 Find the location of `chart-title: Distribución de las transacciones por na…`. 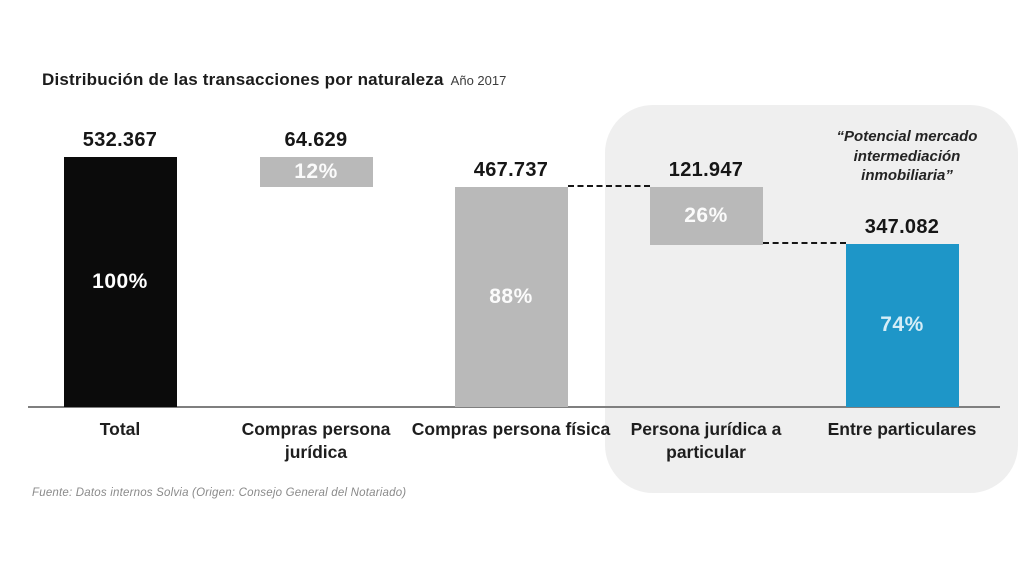

chart-title: Distribución de las transacciones por na… is located at coordinates (243, 79).